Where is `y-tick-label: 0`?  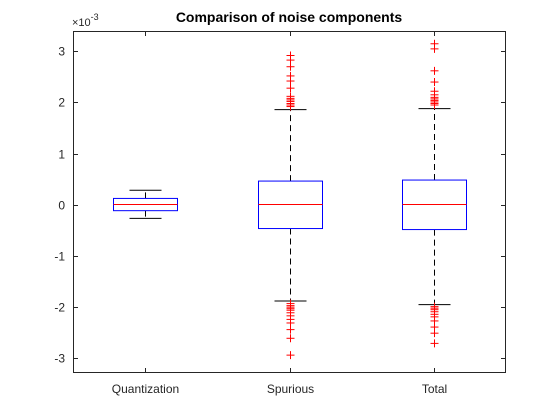
y-tick-label: 0 is located at coordinates (61, 206).